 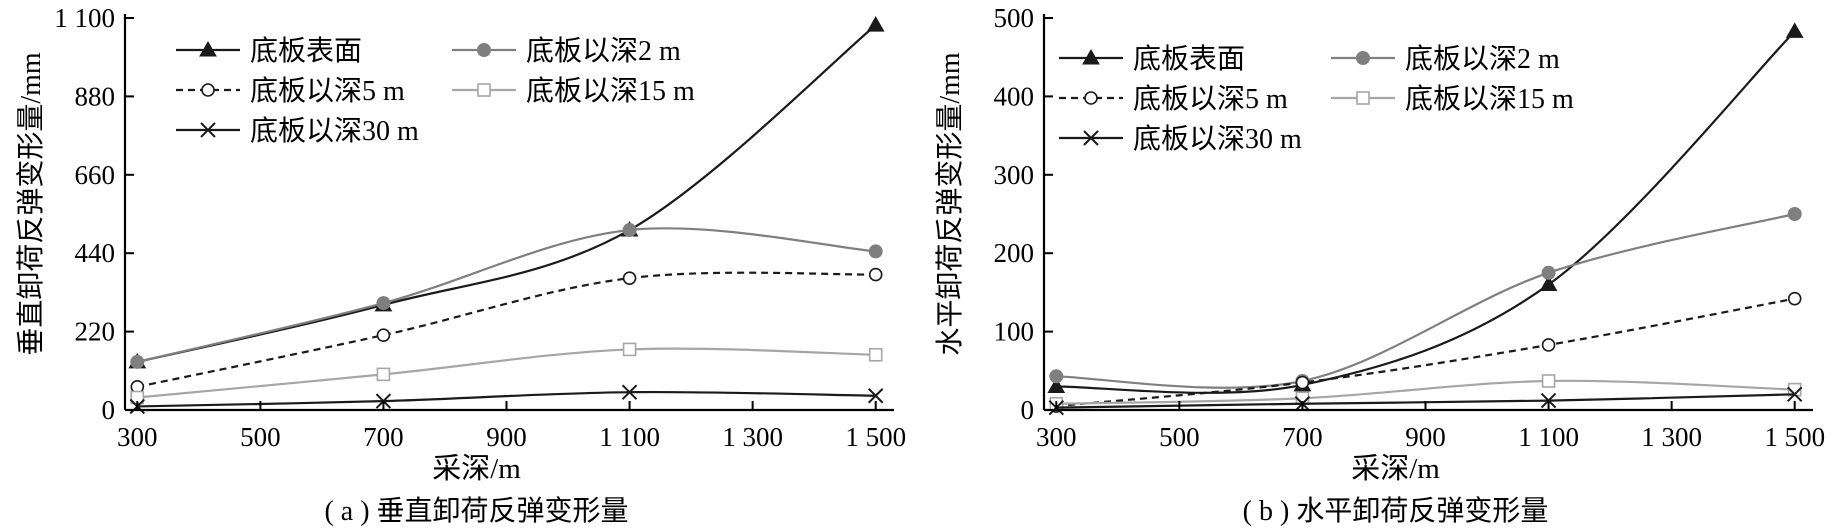 I want to click on y-tick-label: 220, so click(x=95, y=332).